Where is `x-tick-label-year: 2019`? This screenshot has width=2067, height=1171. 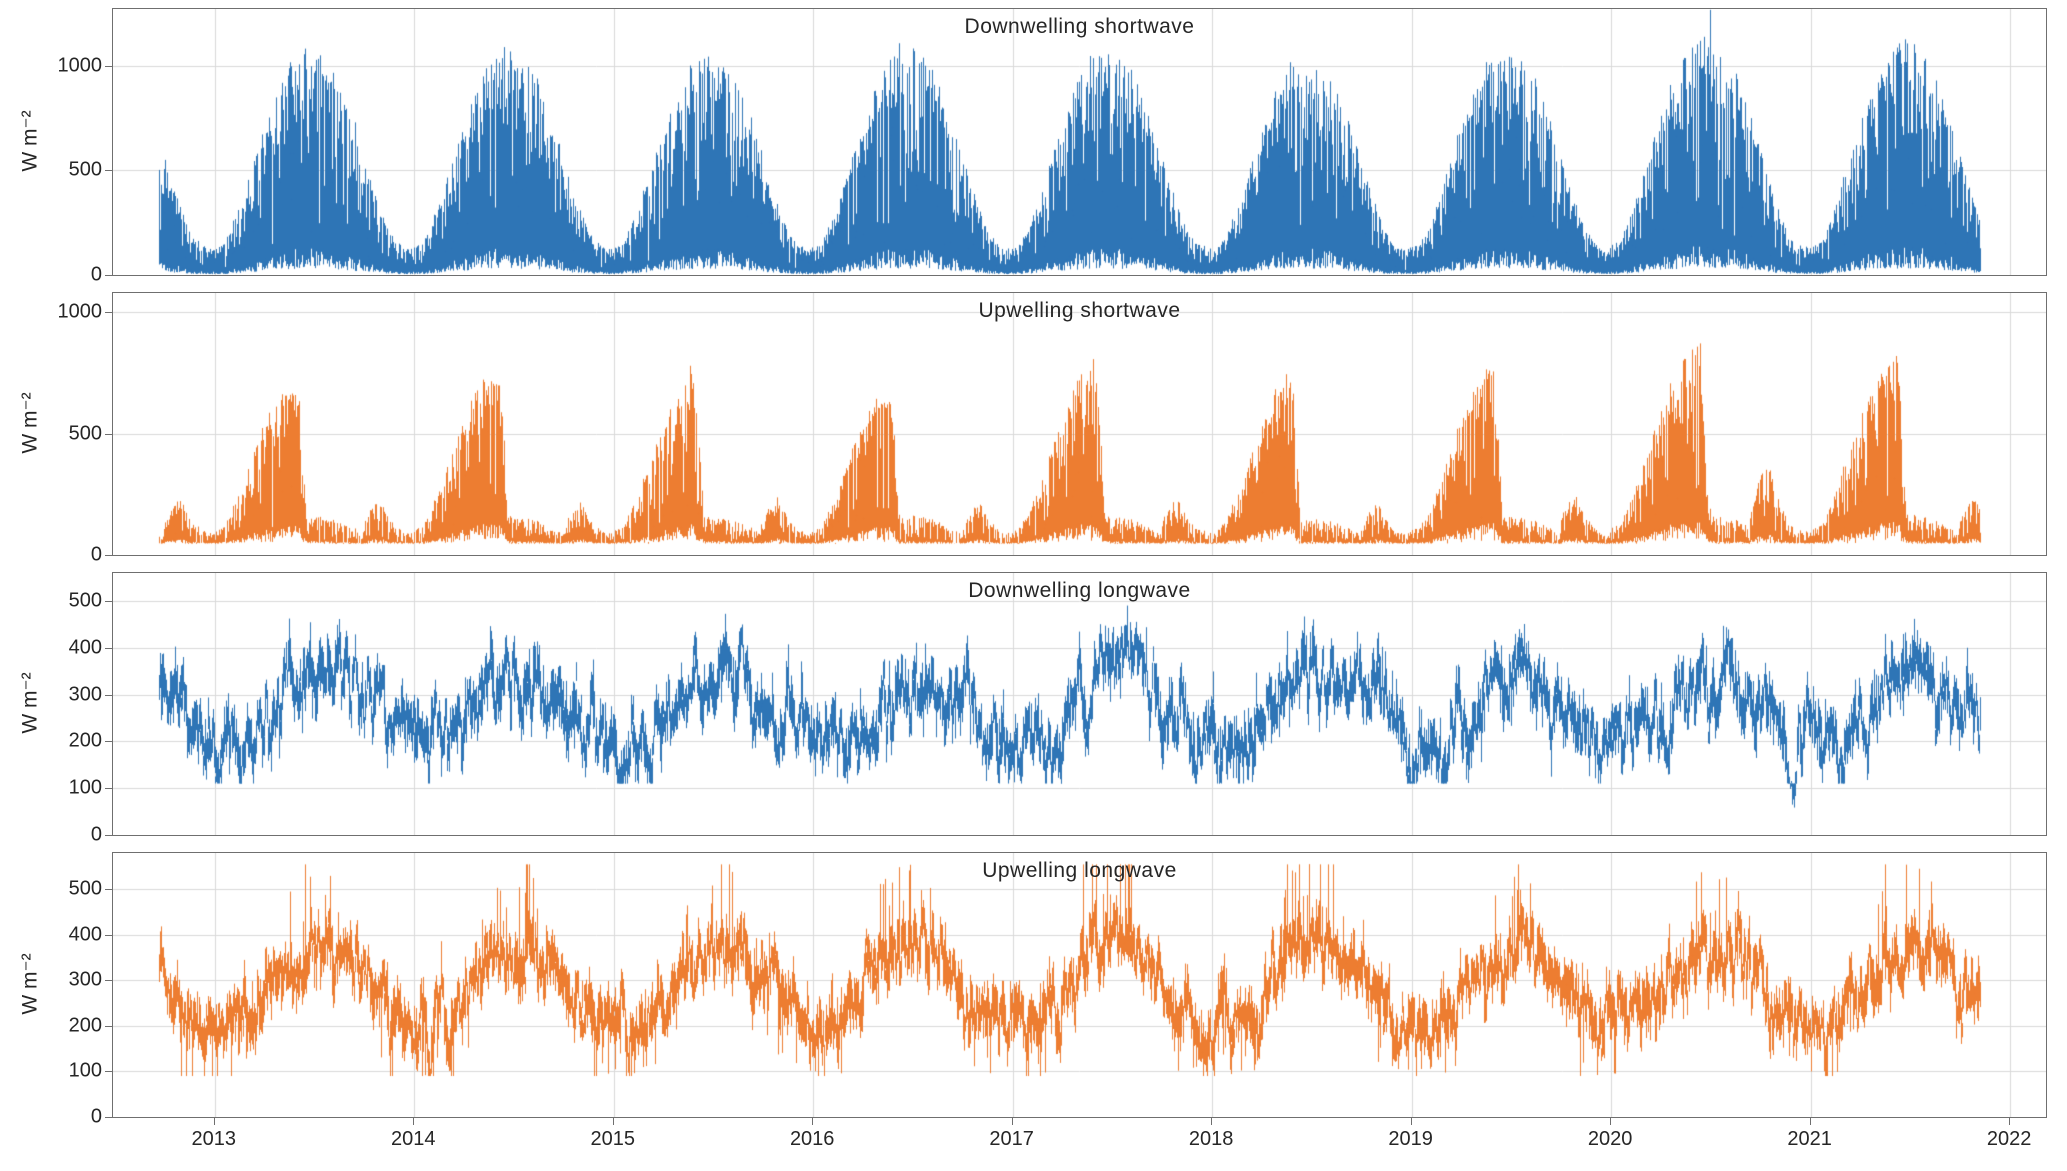 x-tick-label-year: 2019 is located at coordinates (1410, 1139).